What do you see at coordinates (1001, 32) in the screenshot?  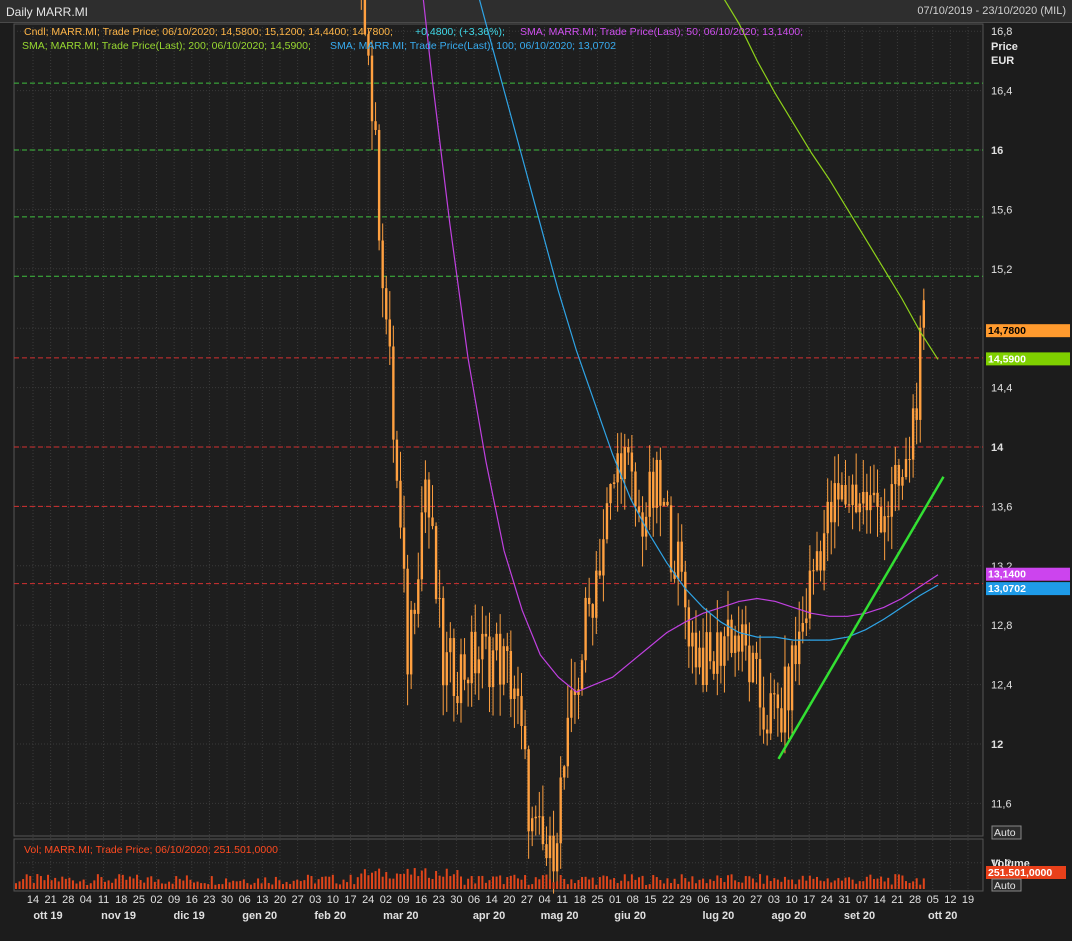 I see `y-tick-label: 16,8` at bounding box center [1001, 32].